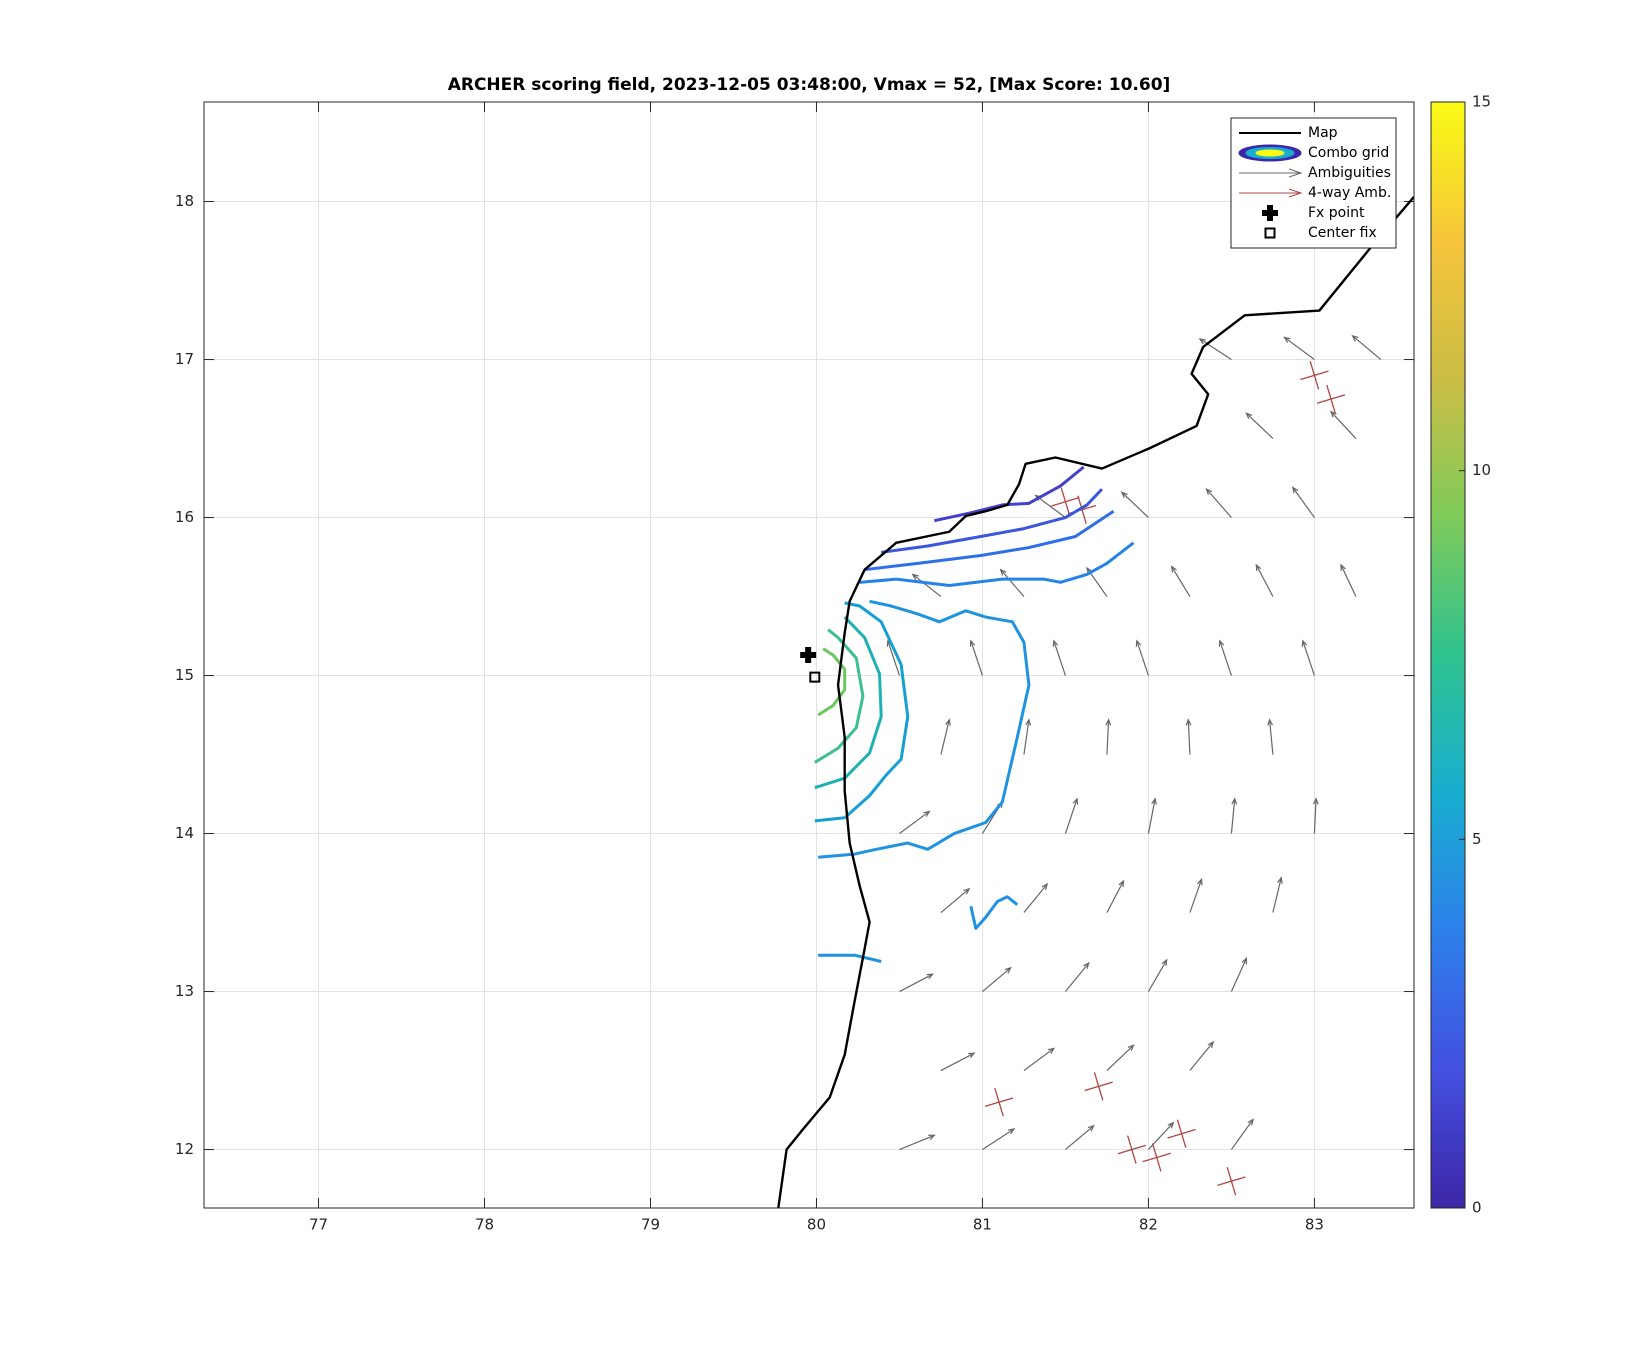  I want to click on legend-label: Center fix, so click(1342, 233).